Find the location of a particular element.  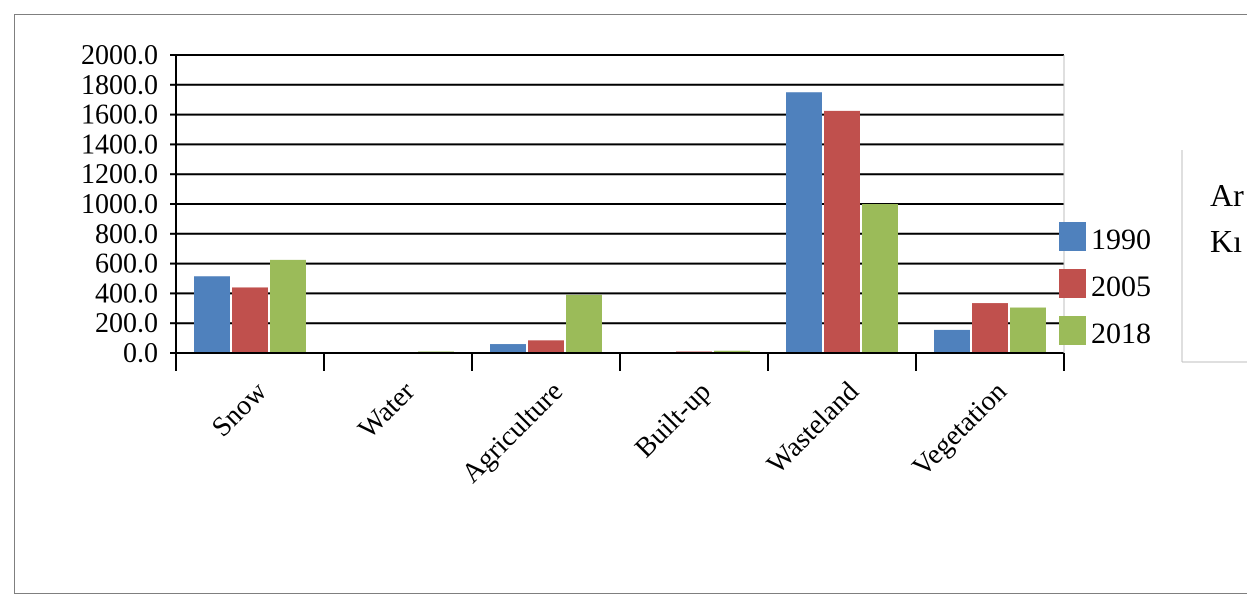

bar-snow-2005 is located at coordinates (250, 320).